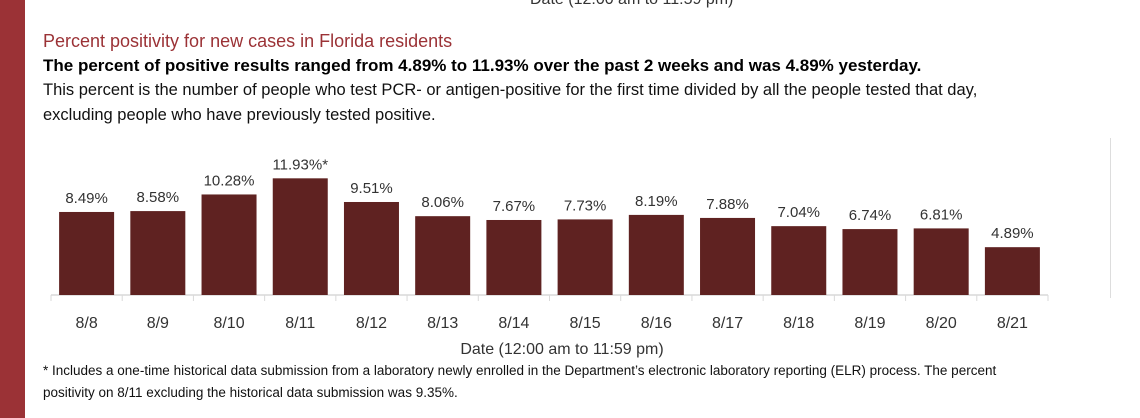  Describe the element at coordinates (585, 323) in the screenshot. I see `x-tick-label: 8/15` at that location.